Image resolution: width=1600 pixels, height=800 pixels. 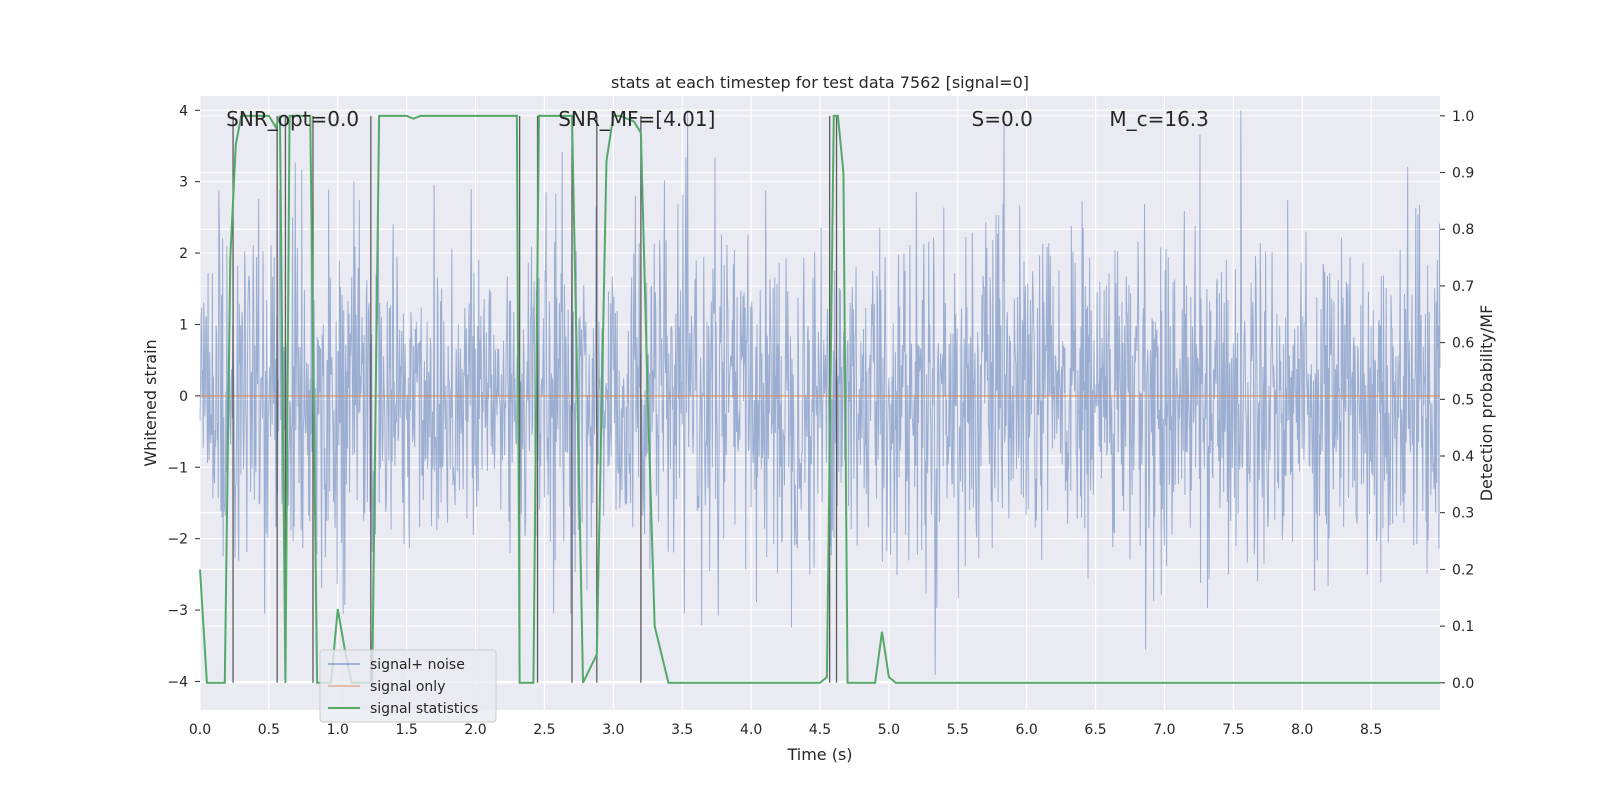 What do you see at coordinates (292, 119) in the screenshot?
I see `annotation-snr-opt: SNR_opt=0.0` at bounding box center [292, 119].